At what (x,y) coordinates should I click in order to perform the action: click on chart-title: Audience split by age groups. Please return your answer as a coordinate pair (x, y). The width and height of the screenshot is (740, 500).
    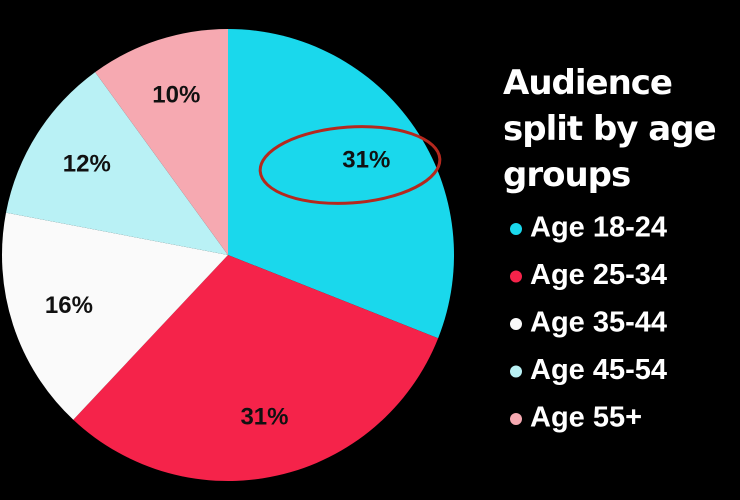
    Looking at the image, I should click on (610, 129).